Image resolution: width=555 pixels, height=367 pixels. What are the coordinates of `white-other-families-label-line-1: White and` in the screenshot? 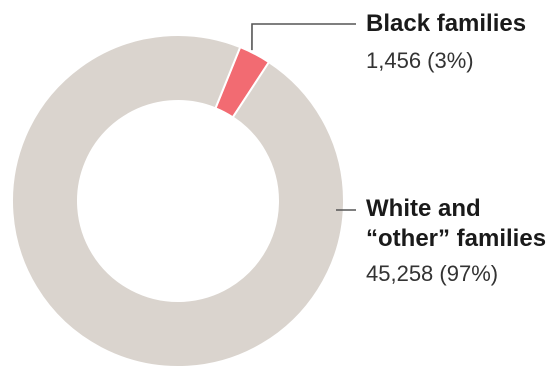 It's located at (423, 208).